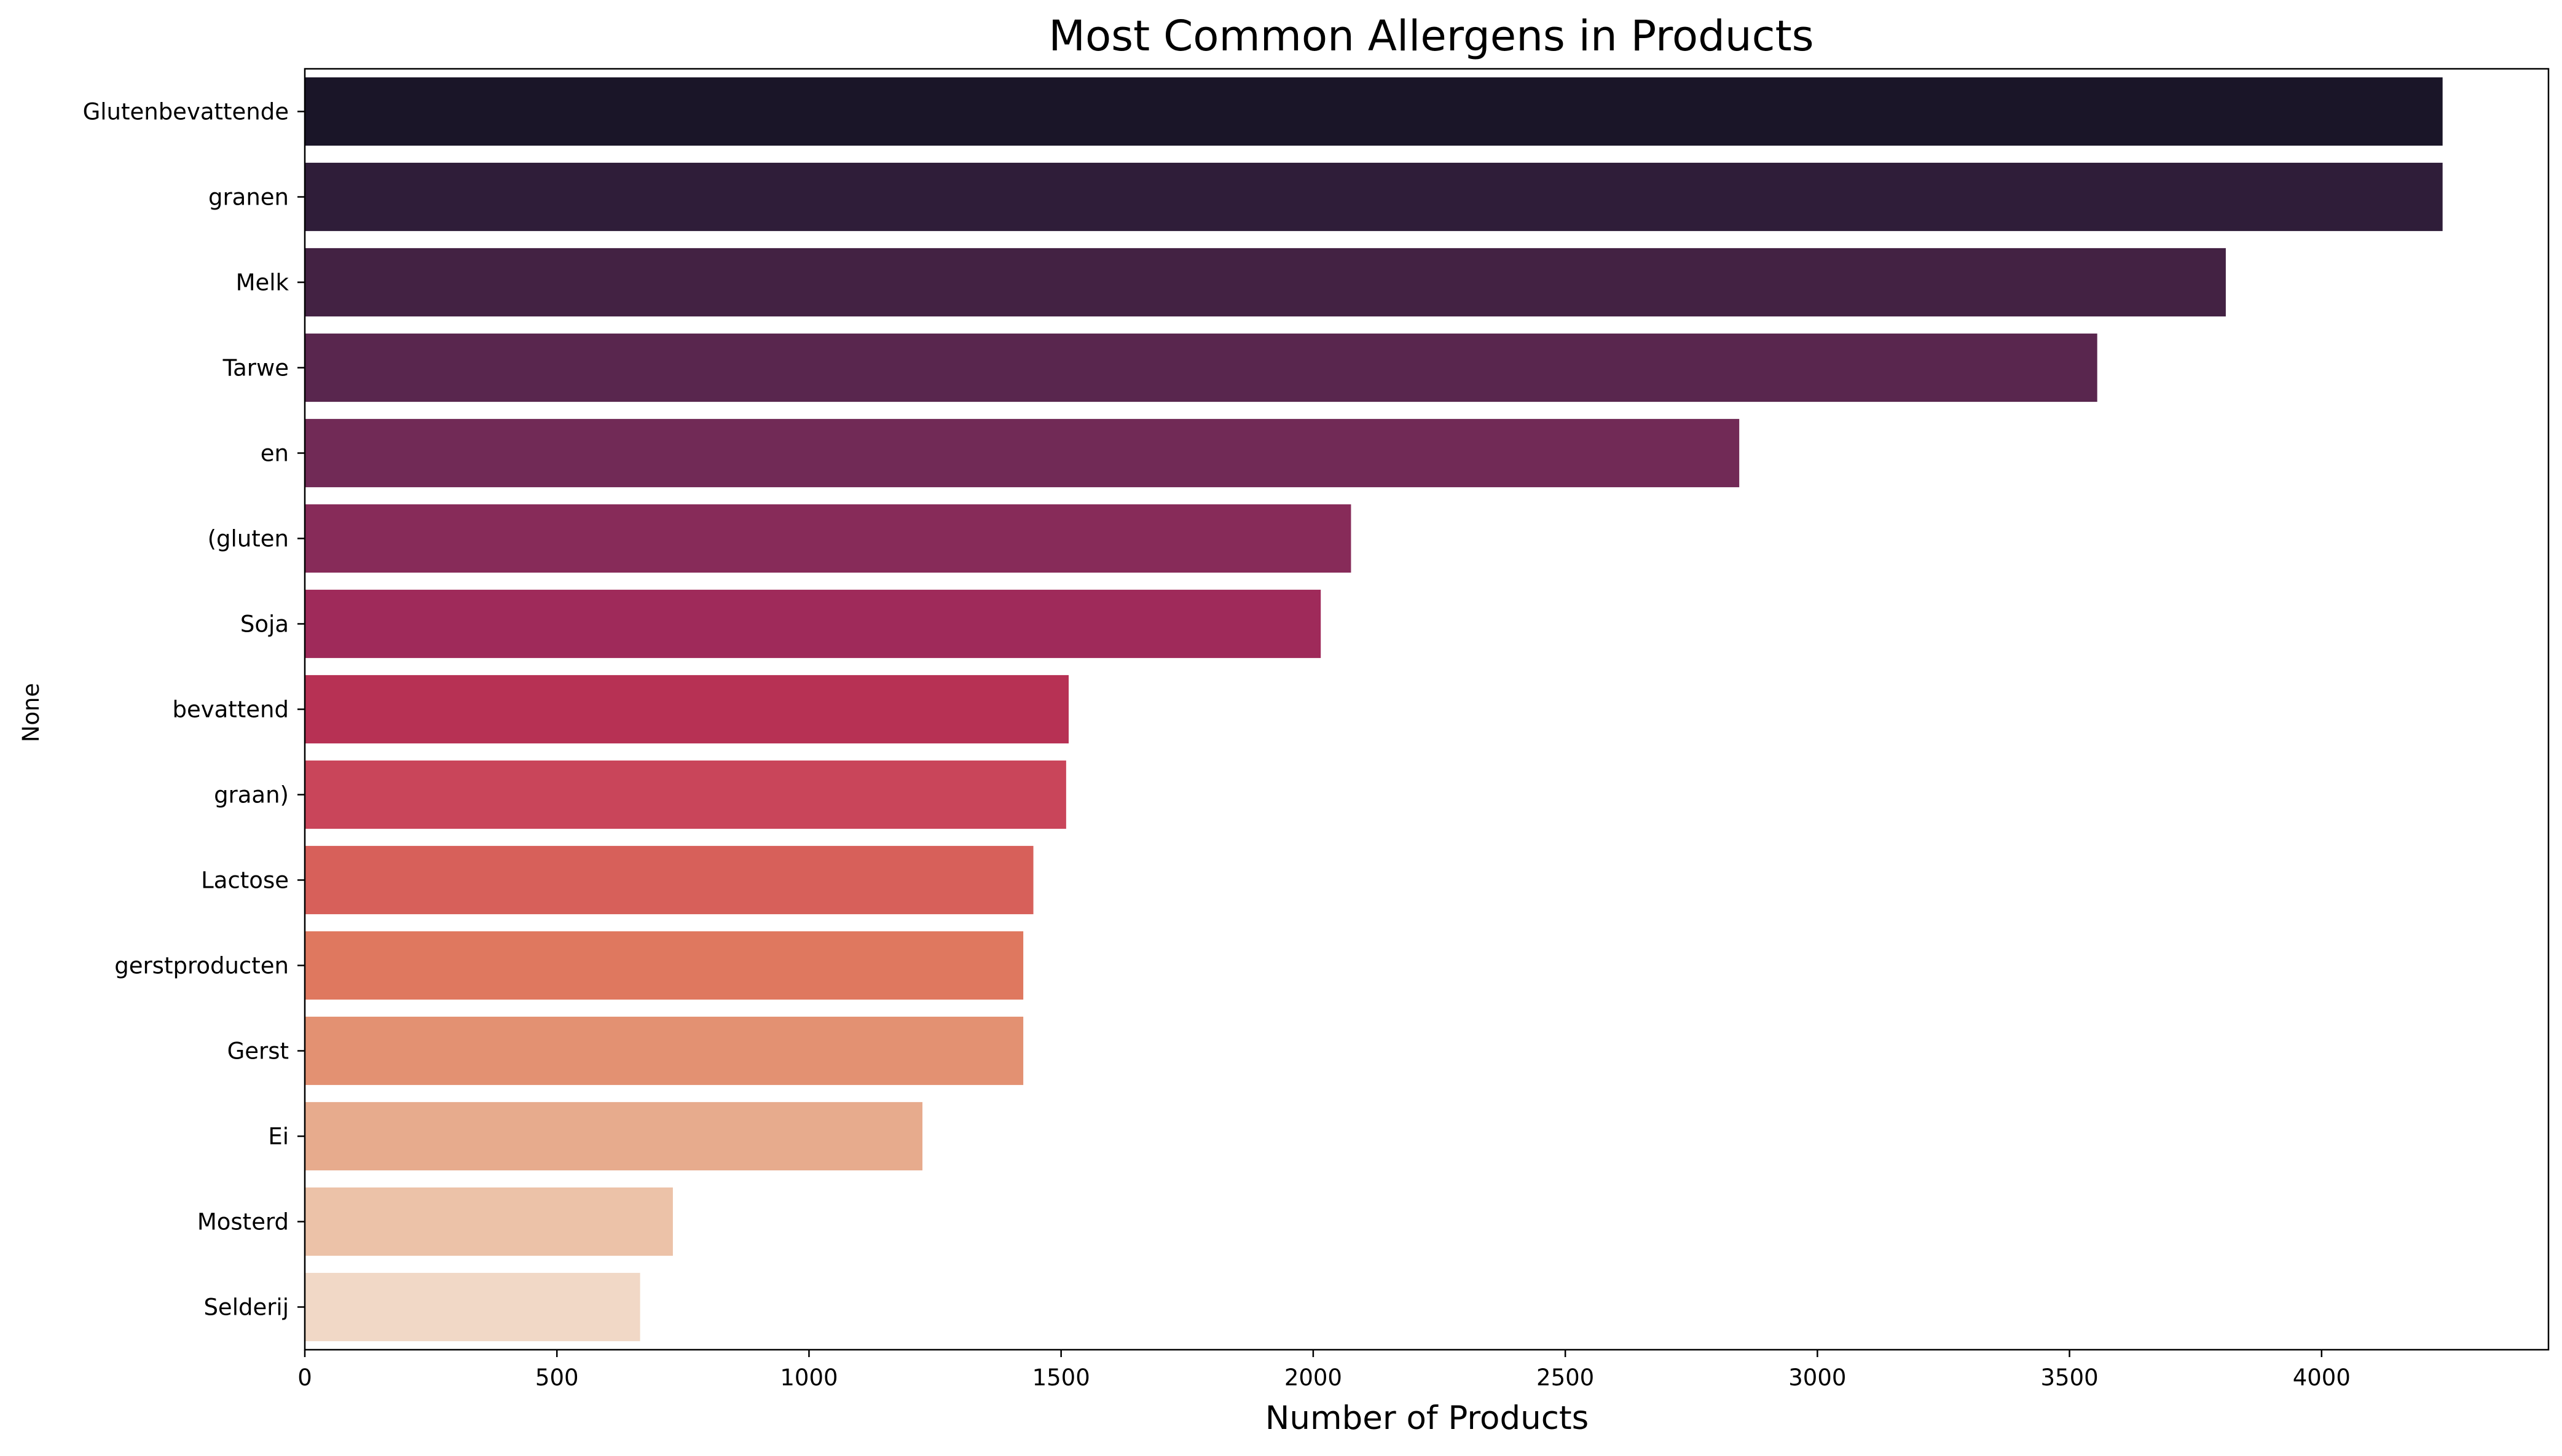  Describe the element at coordinates (685, 794) in the screenshot. I see `bar-graan` at that location.